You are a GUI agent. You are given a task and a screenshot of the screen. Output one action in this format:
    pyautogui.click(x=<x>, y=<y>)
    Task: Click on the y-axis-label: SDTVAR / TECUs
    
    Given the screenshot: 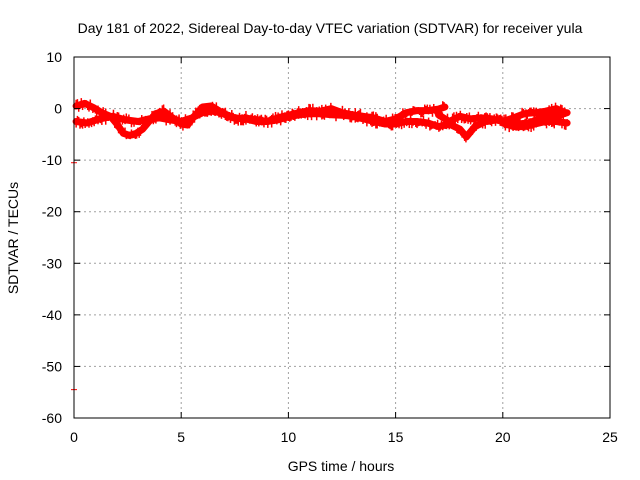 What is the action you would take?
    pyautogui.click(x=13, y=238)
    